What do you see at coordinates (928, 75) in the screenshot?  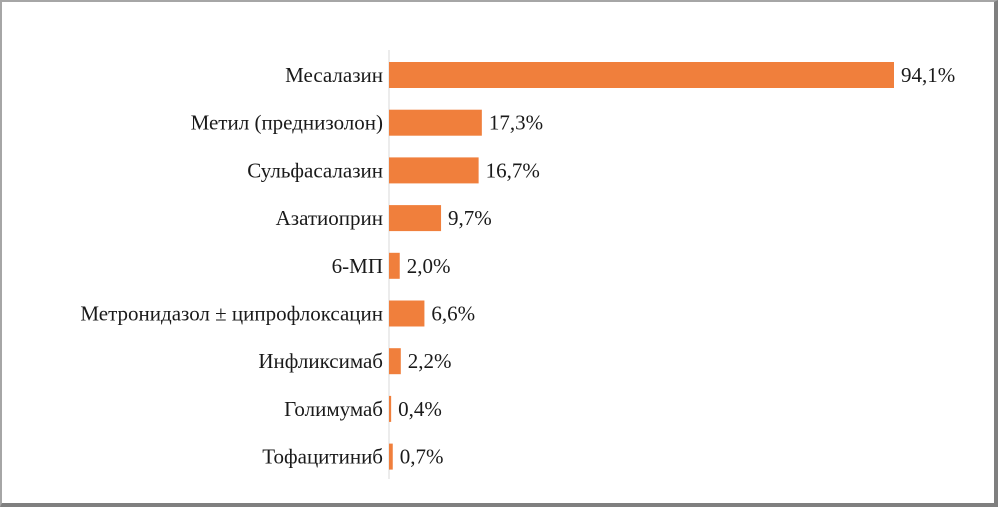 I see `data-label-0: 94,1%` at bounding box center [928, 75].